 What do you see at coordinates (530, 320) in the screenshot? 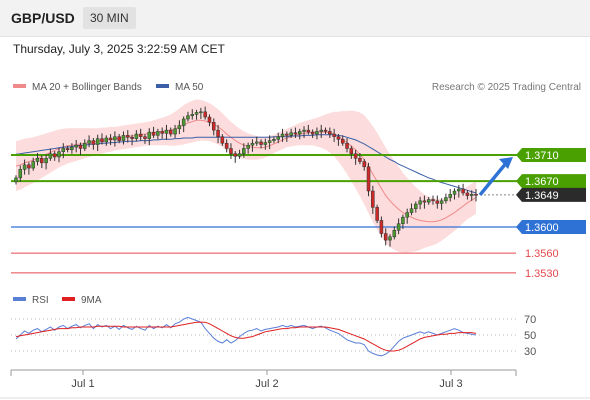
I see `rsi-tick-label: 70` at bounding box center [530, 320].